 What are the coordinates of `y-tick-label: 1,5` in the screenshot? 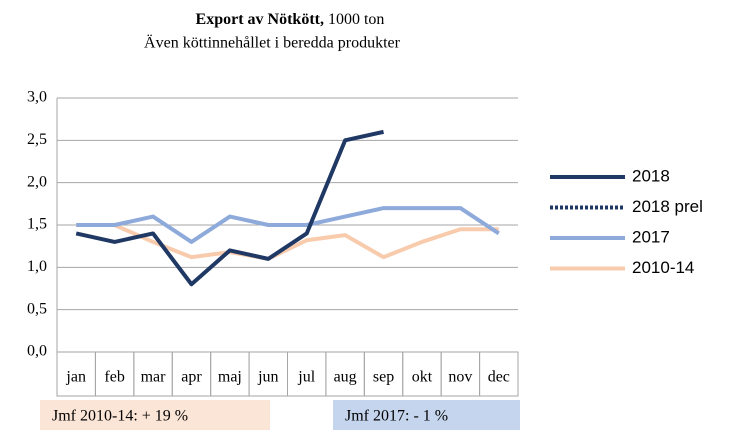 It's located at (37, 224).